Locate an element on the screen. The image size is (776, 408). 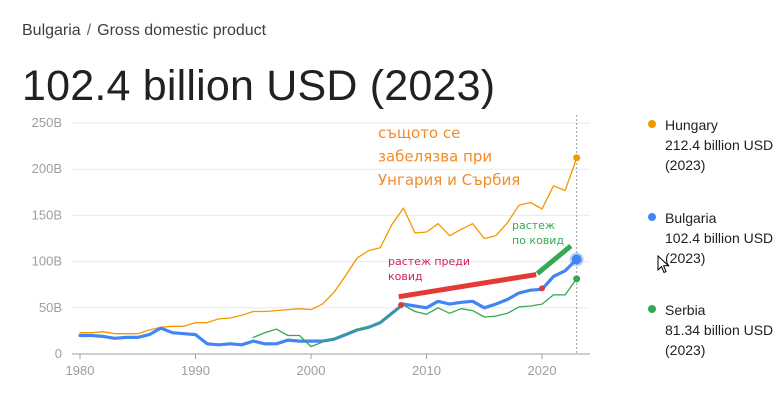
mouse-cursor-icon is located at coordinates (663, 264).